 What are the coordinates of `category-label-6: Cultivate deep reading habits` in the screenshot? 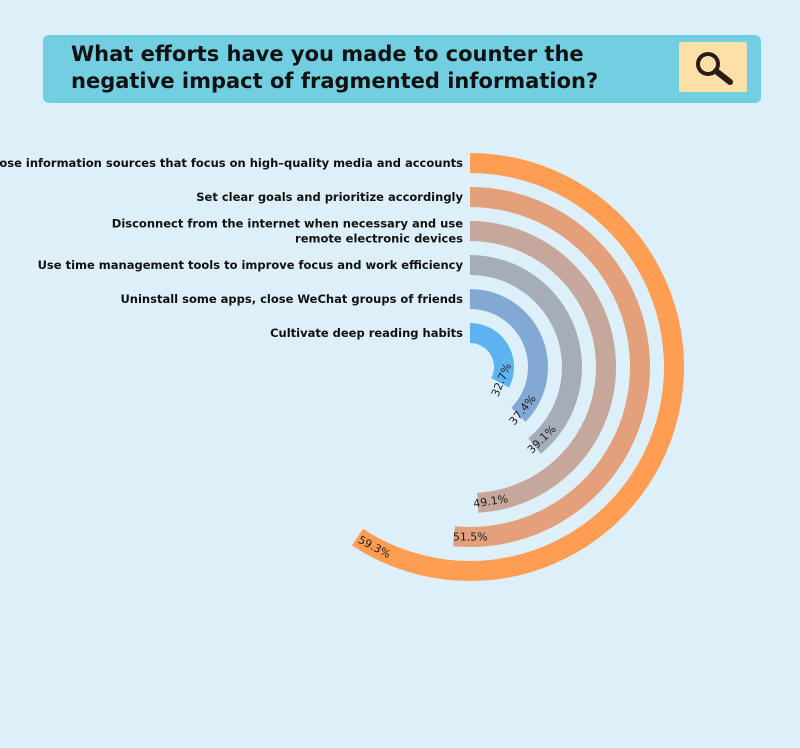 It's located at (366, 333).